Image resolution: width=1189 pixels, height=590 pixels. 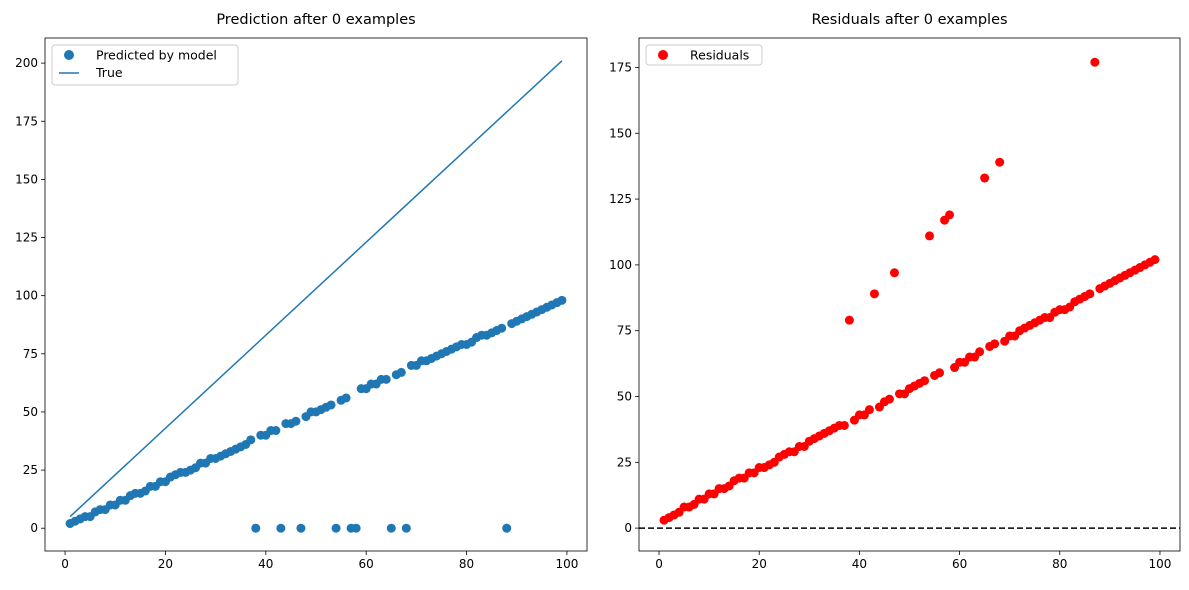 I want to click on residuals-y-tick-label: 175, so click(x=620, y=67).